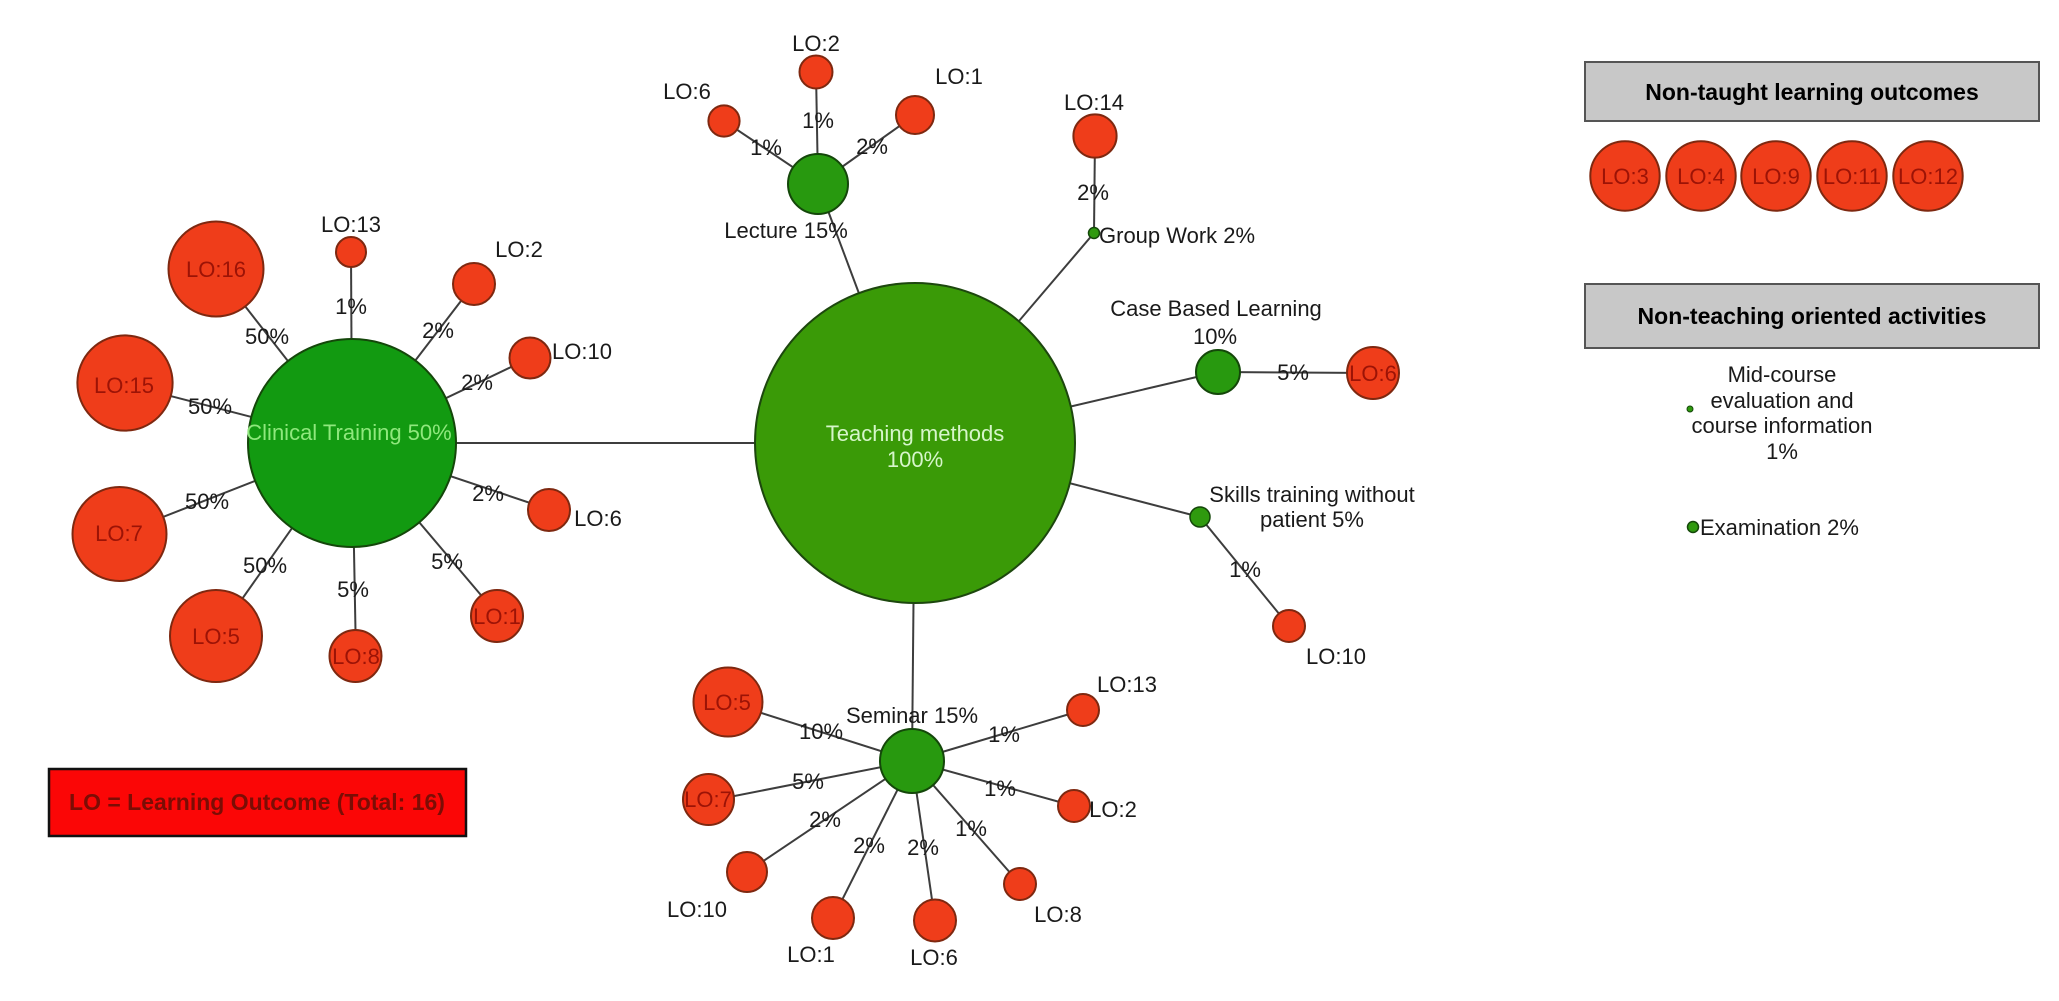  I want to click on svg-text: Seminar 15%, so click(912, 715).